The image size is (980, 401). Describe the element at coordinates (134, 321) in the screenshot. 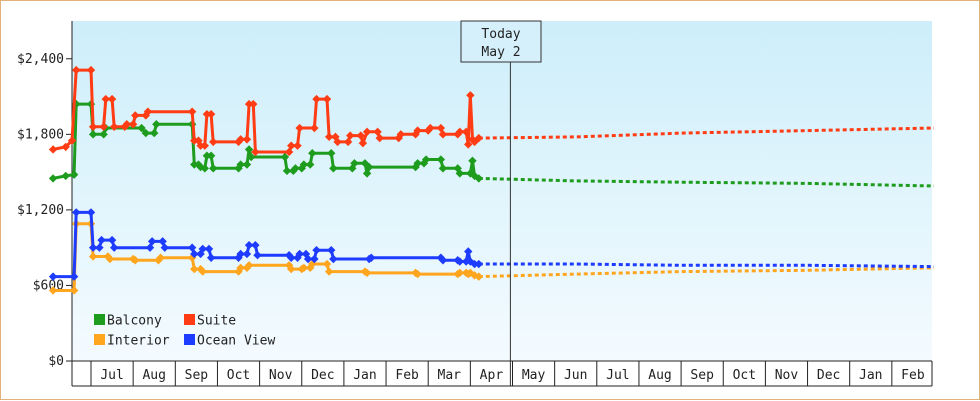

I see `legend-label-balcony: Balcony` at that location.